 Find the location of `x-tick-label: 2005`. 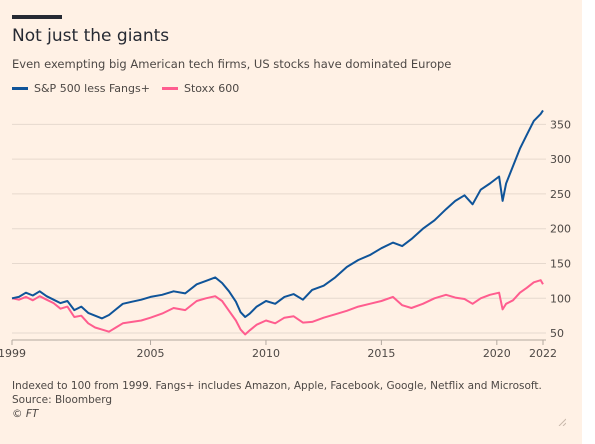

x-tick-label: 2005 is located at coordinates (151, 353).